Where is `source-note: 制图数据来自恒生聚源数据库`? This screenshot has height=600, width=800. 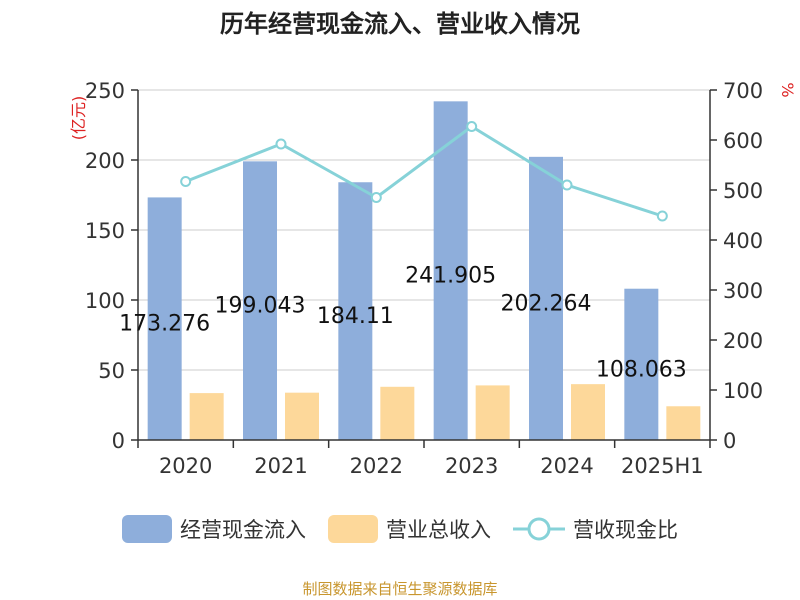 source-note: 制图数据来自恒生聚源数据库 is located at coordinates (400, 589).